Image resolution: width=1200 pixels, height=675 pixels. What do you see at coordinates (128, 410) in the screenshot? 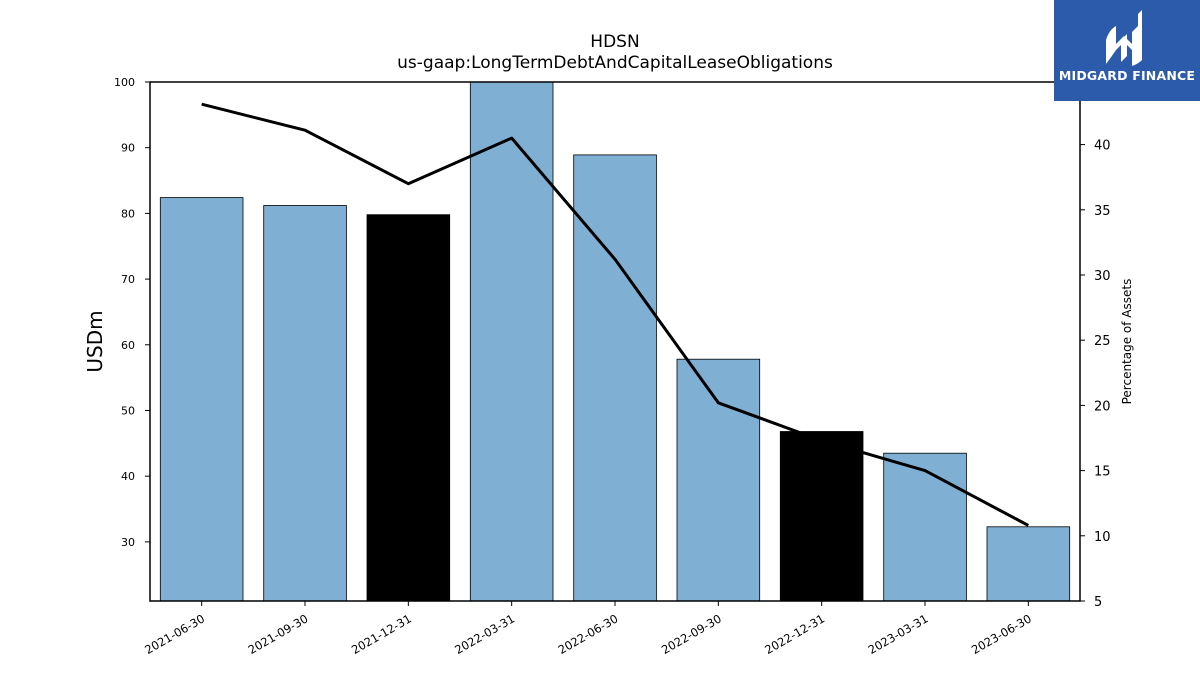
I see `y-tick-label: 50` at bounding box center [128, 410].